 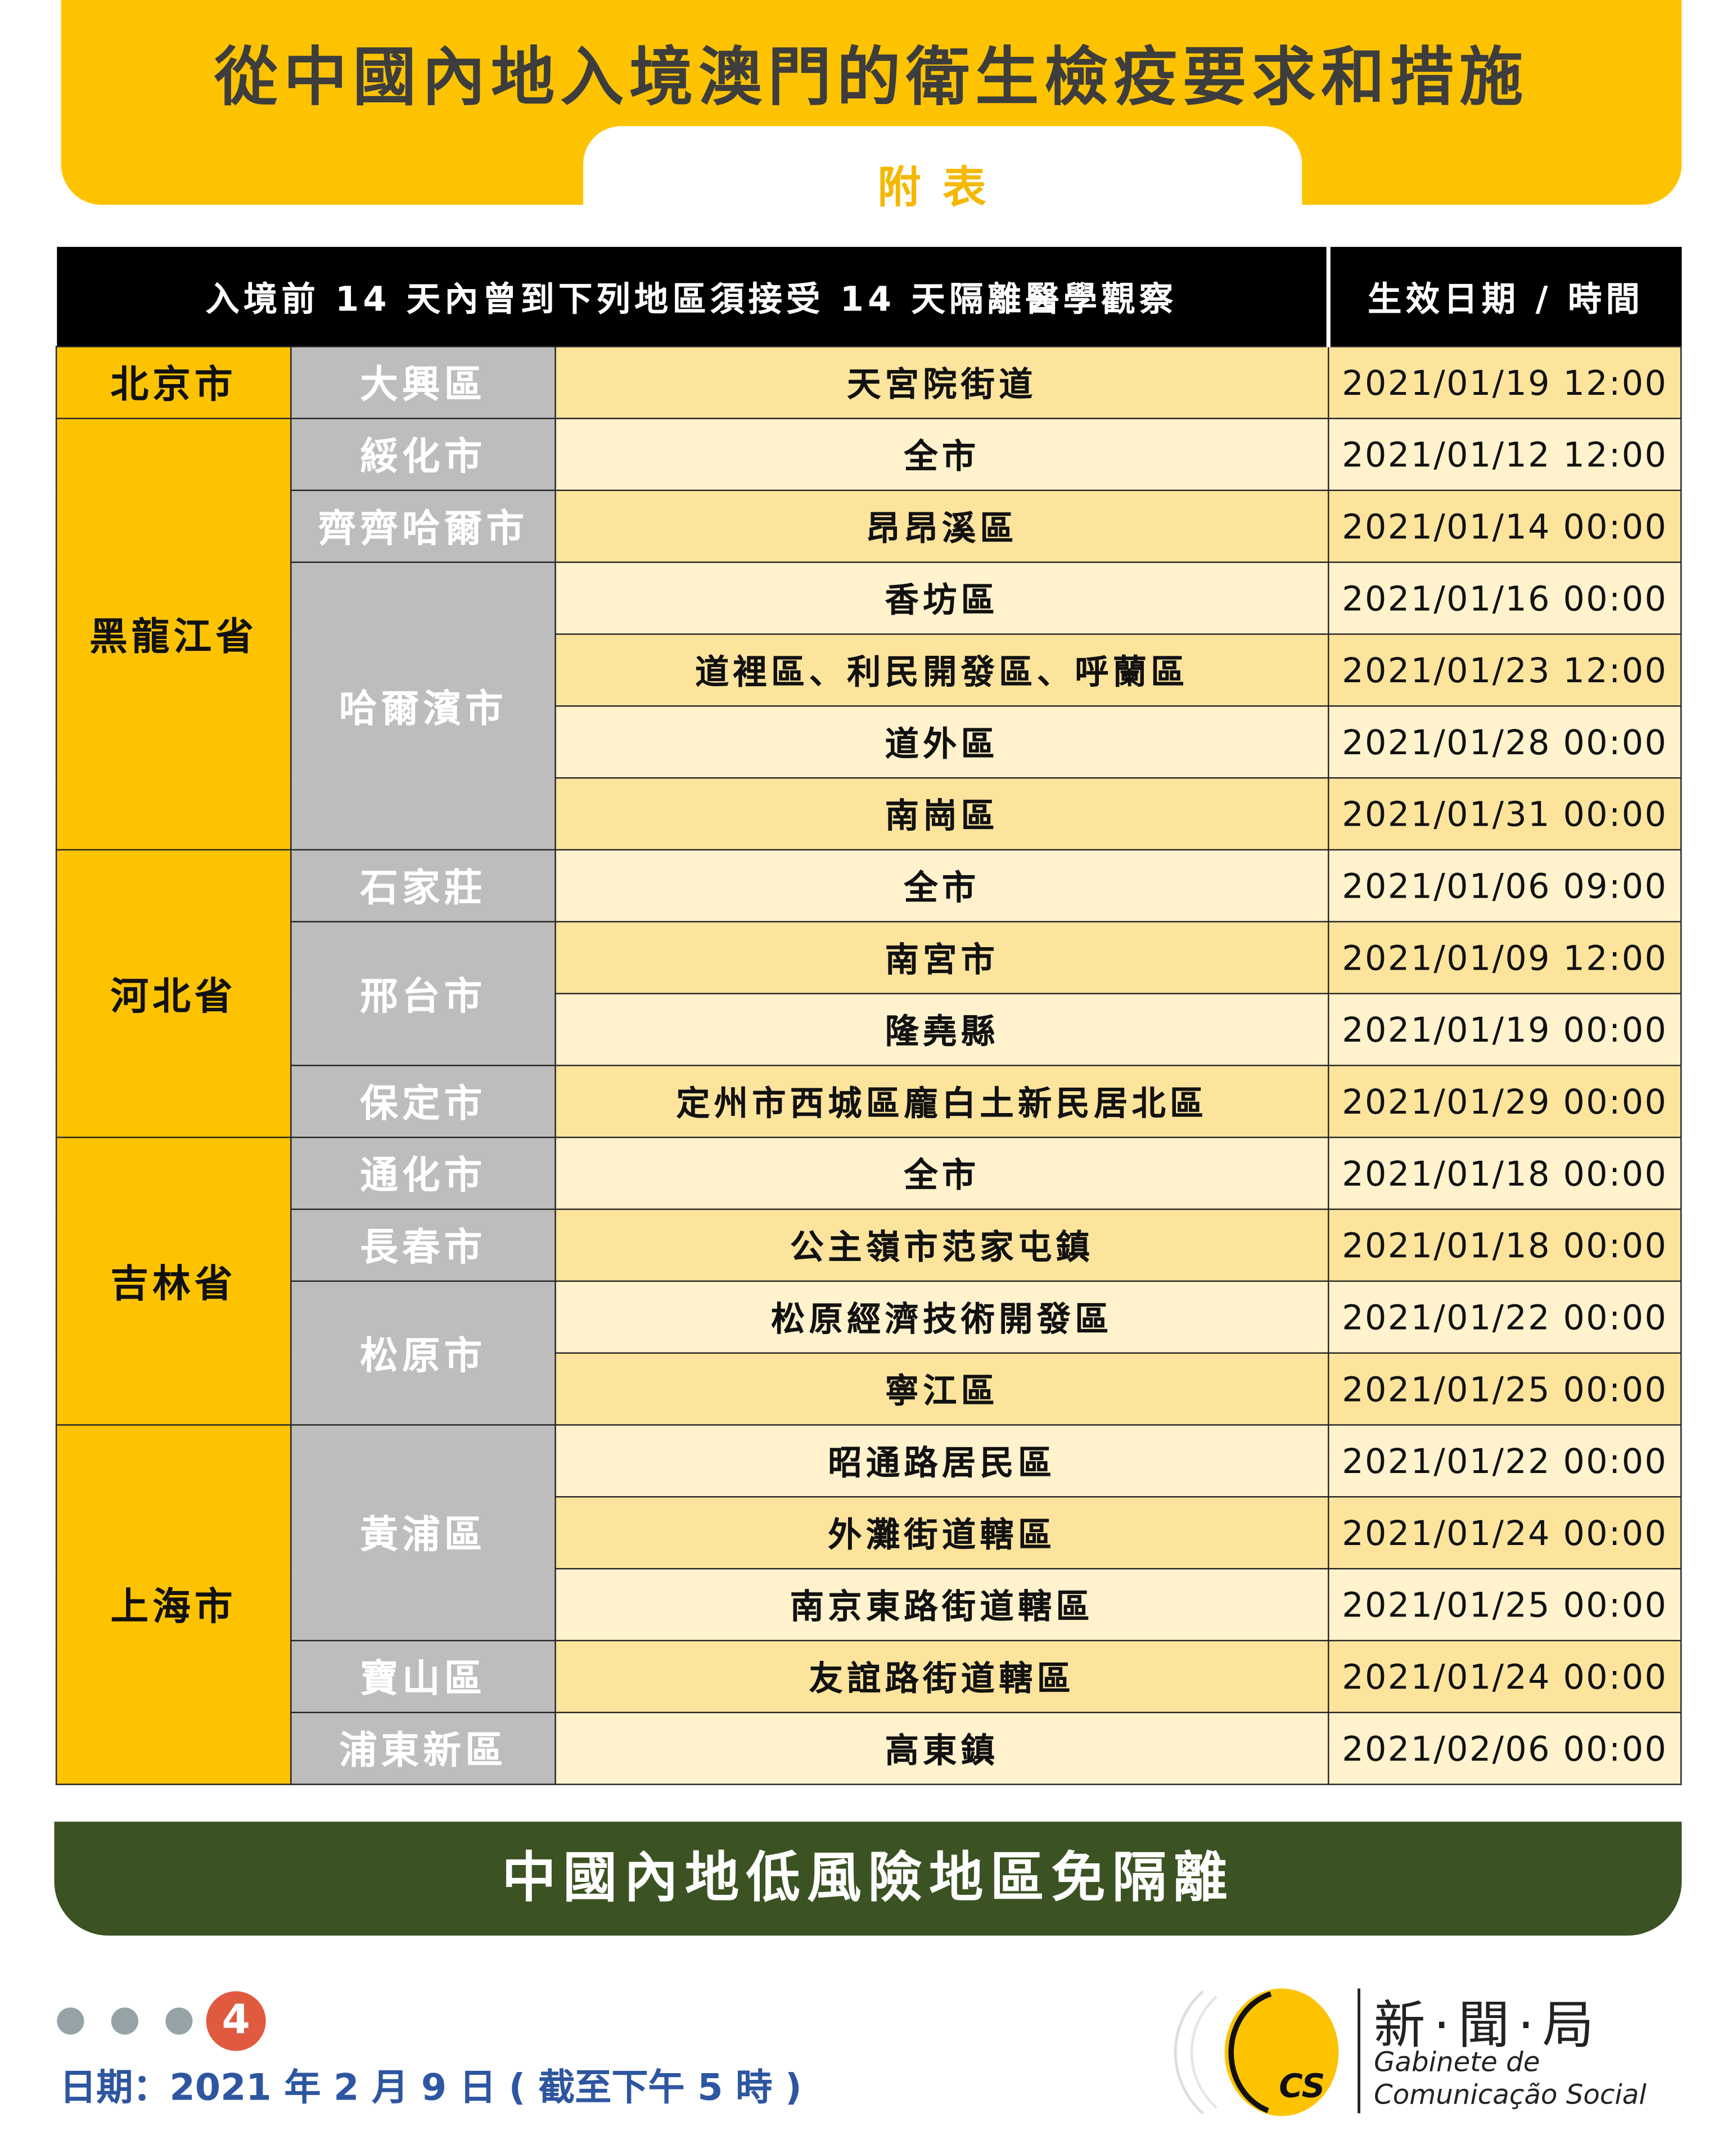 What do you see at coordinates (942, 598) in the screenshot?
I see `area-cell: 香坊區` at bounding box center [942, 598].